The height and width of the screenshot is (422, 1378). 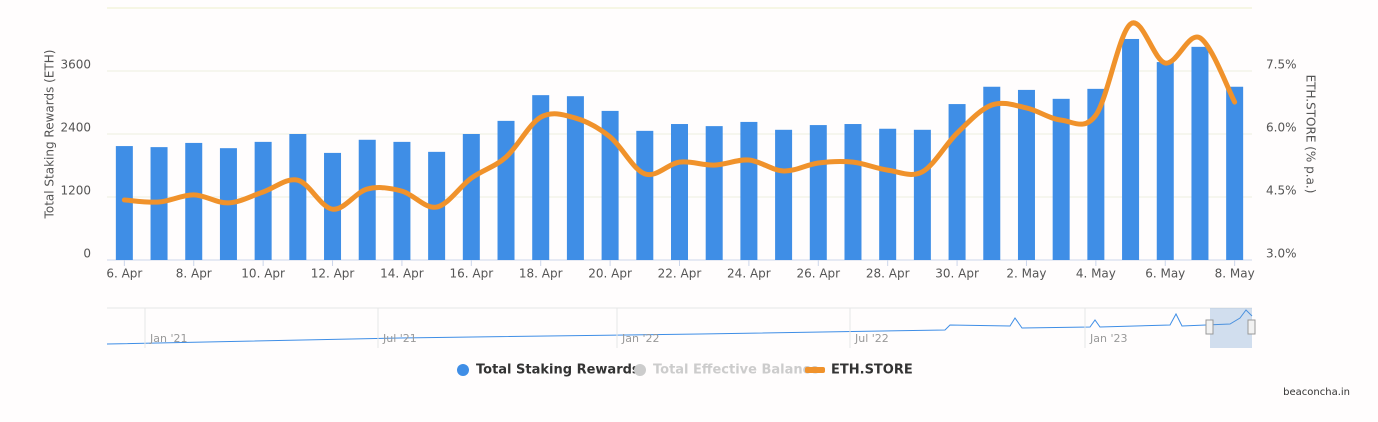 I want to click on navigator-label: Jan '21, so click(x=168, y=338).